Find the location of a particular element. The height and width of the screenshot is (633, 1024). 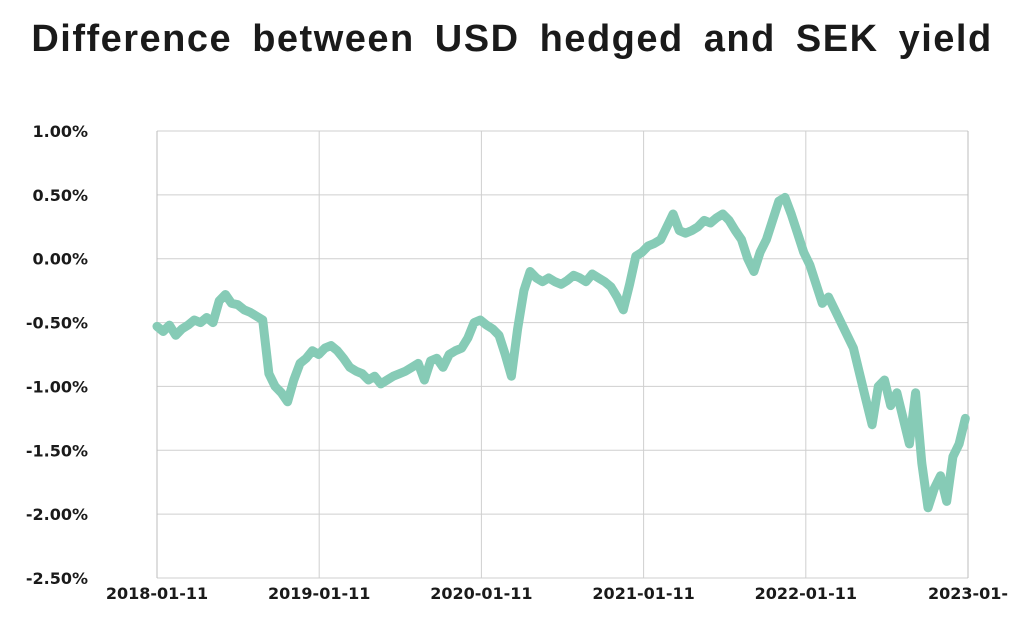

y-tick-label: 1.00% is located at coordinates (60, 131).